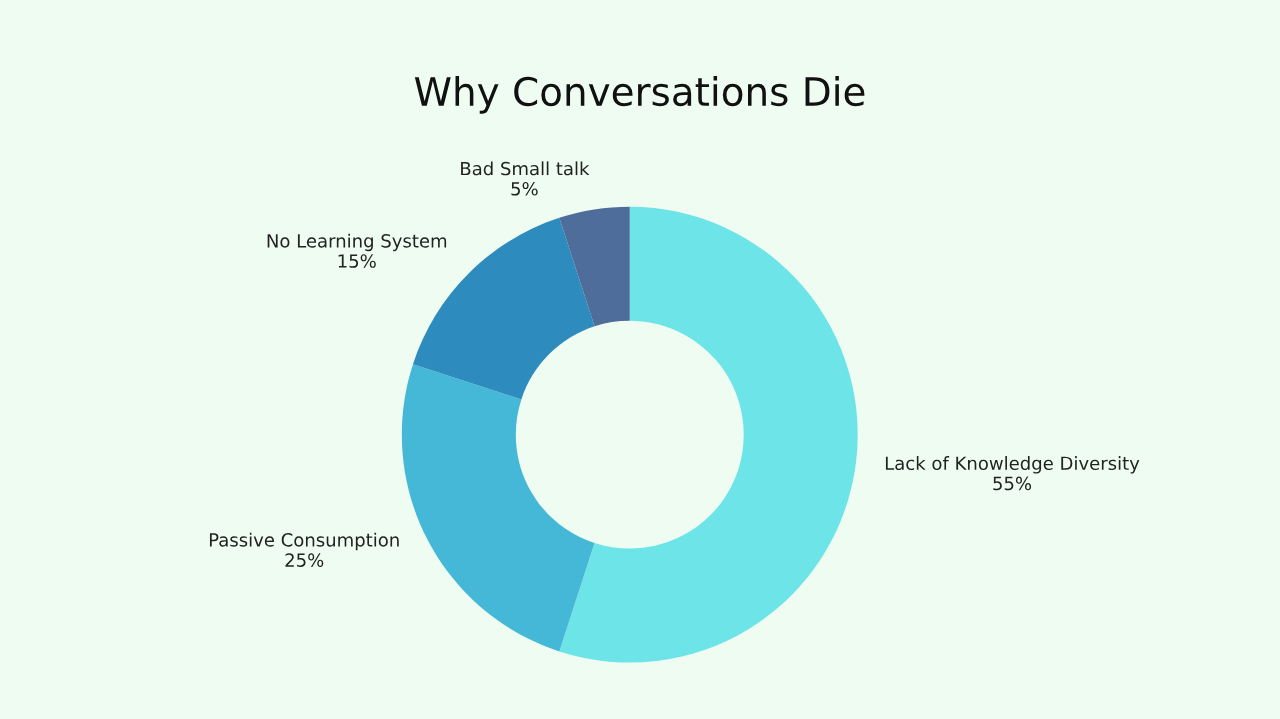 This screenshot has width=1280, height=719. Describe the element at coordinates (524, 188) in the screenshot. I see `data-label: 5%` at that location.